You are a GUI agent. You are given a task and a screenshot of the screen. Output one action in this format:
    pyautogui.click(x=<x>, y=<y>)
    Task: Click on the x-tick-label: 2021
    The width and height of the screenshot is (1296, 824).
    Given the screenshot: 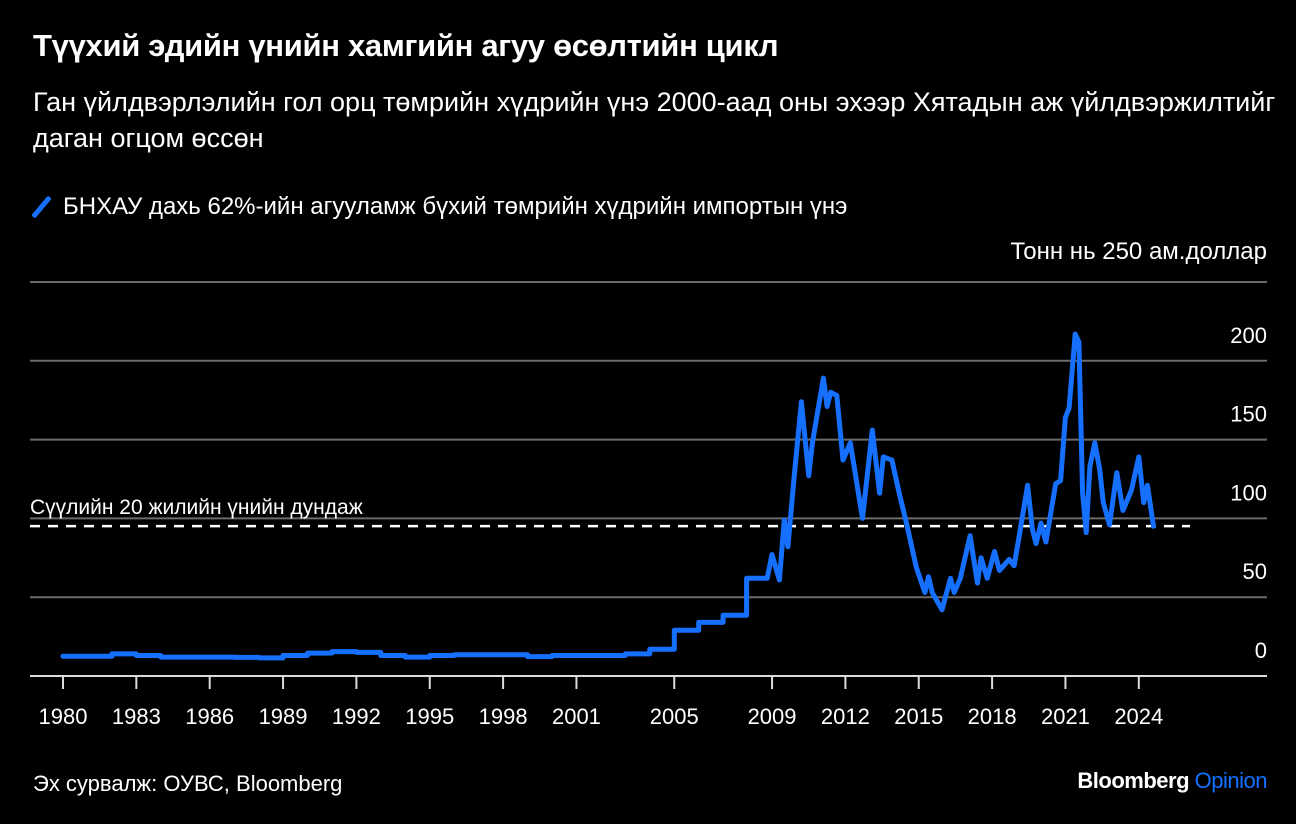 What is the action you would take?
    pyautogui.click(x=1065, y=716)
    